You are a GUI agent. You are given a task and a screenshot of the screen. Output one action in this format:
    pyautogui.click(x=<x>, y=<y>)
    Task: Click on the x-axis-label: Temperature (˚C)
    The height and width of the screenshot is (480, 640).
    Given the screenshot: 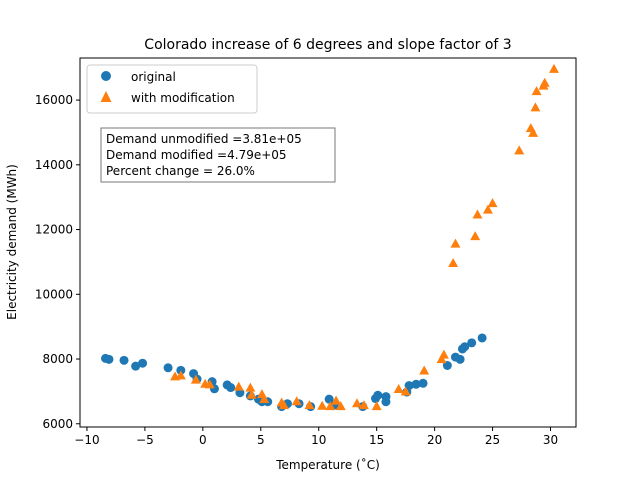 What is the action you would take?
    pyautogui.click(x=327, y=464)
    